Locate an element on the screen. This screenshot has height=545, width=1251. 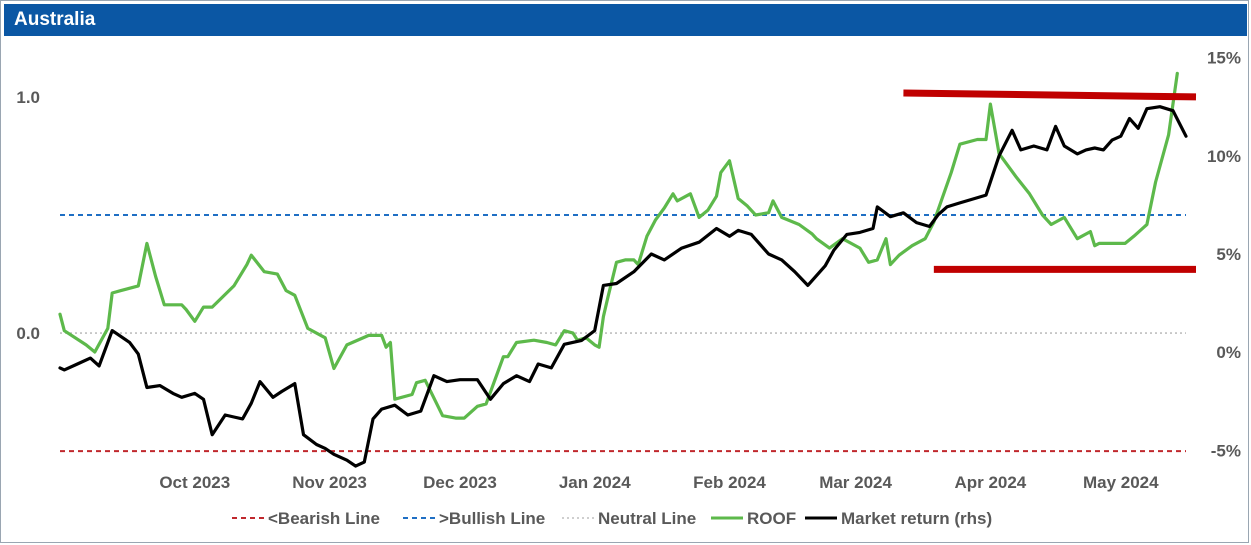
legend-label: Neutral Line is located at coordinates (647, 518).